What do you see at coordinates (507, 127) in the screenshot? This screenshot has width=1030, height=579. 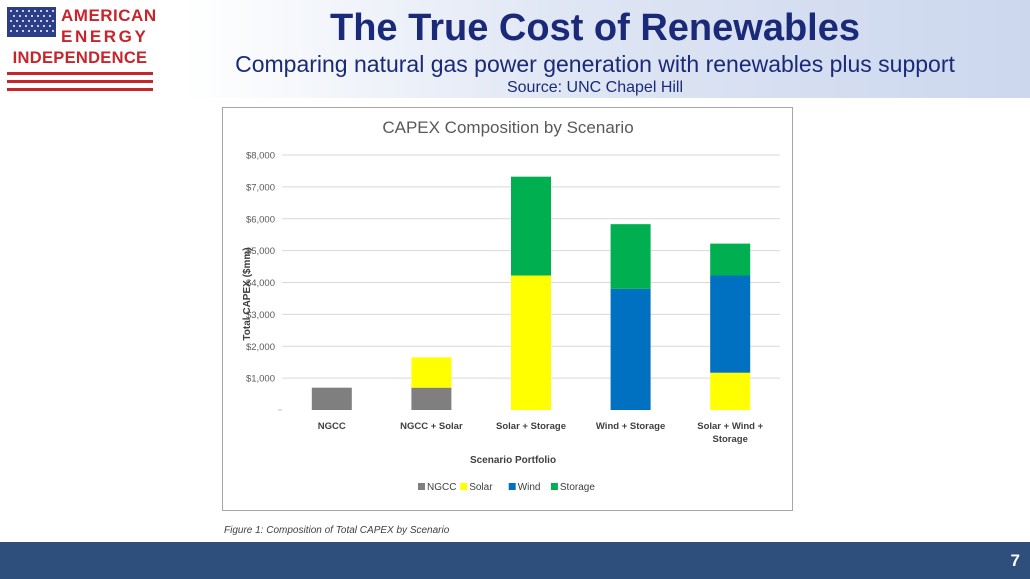 I see `chart-title: CAPEX Composition by Scenario` at bounding box center [507, 127].